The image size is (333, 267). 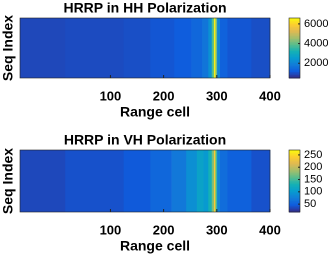 What do you see at coordinates (313, 167) in the screenshot?
I see `colorbar-tick-label: 200` at bounding box center [313, 167].